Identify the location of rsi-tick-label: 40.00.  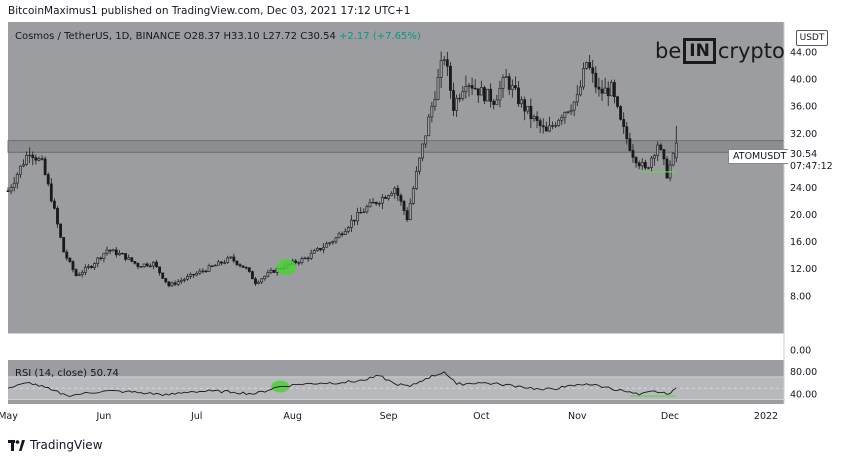
(803, 394).